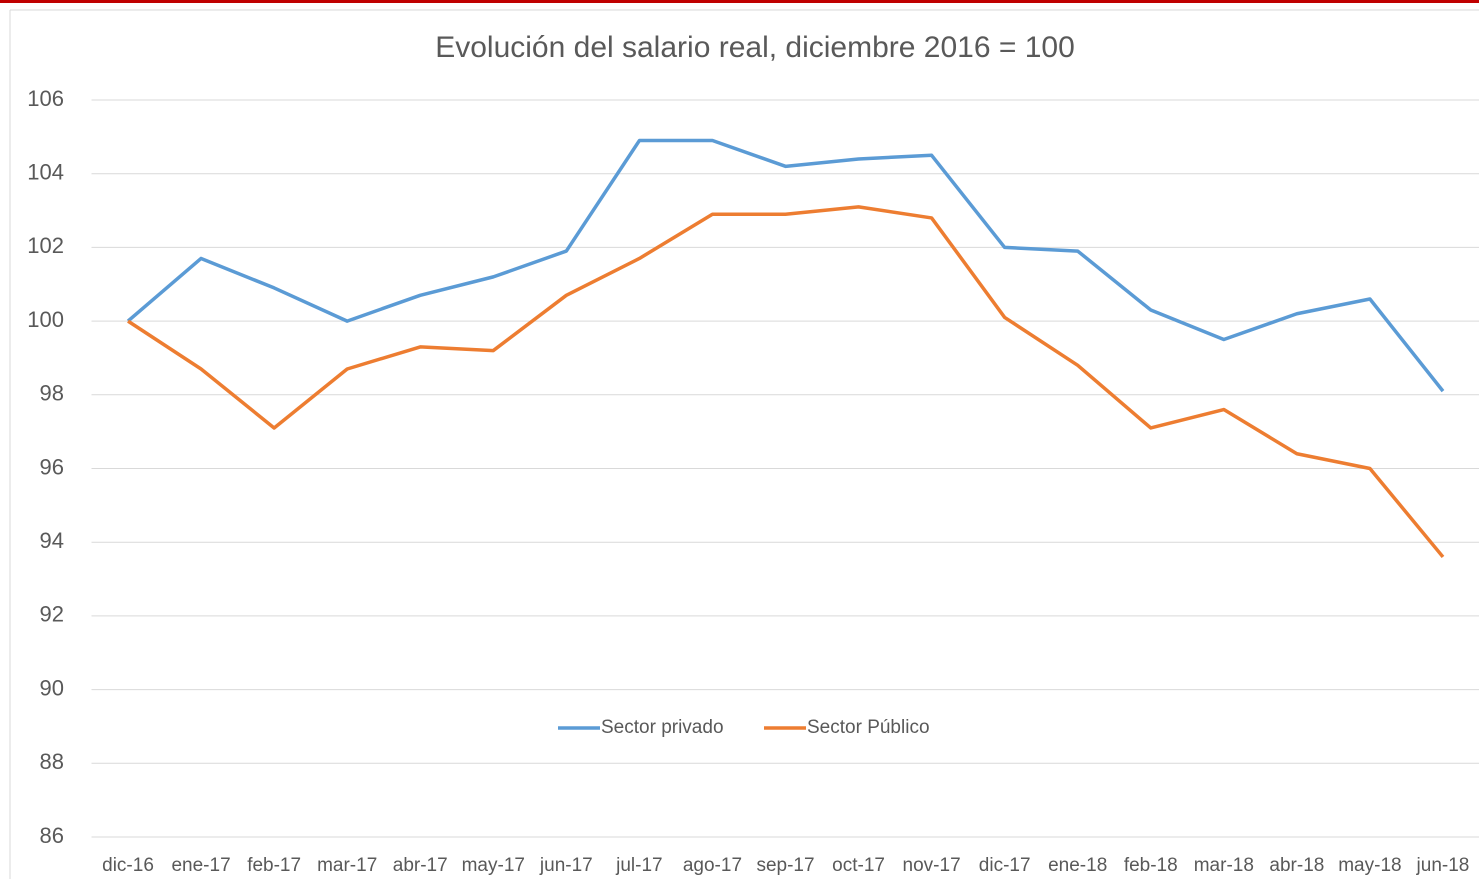 This screenshot has width=1479, height=879. What do you see at coordinates (52, 761) in the screenshot?
I see `y-tick-label: 88` at bounding box center [52, 761].